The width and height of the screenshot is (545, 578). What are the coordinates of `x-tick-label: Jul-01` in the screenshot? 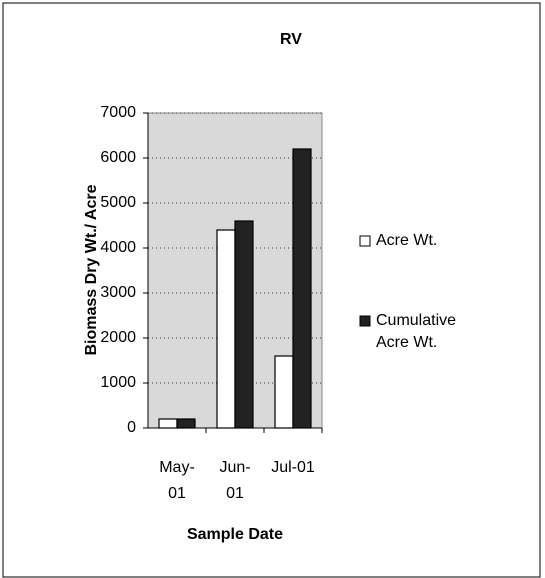 It's located at (293, 467).